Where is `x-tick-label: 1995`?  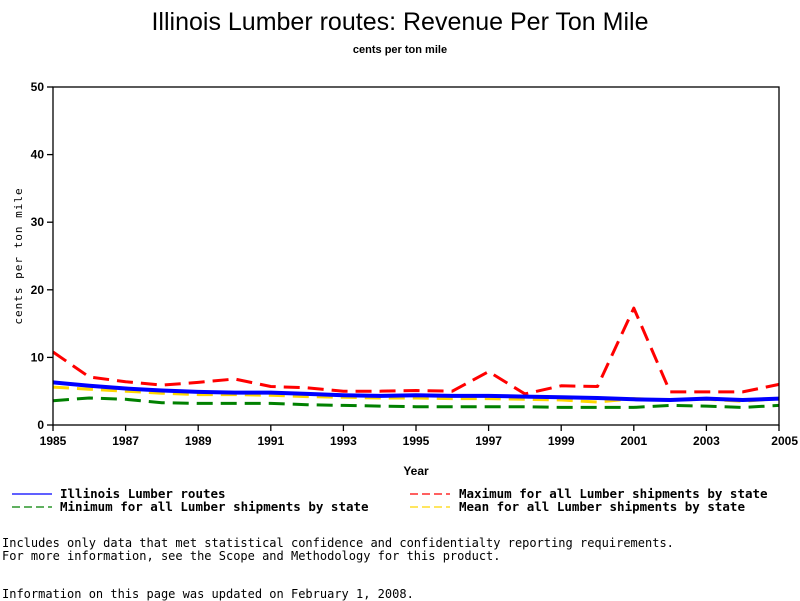 x-tick-label: 1995 is located at coordinates (416, 441).